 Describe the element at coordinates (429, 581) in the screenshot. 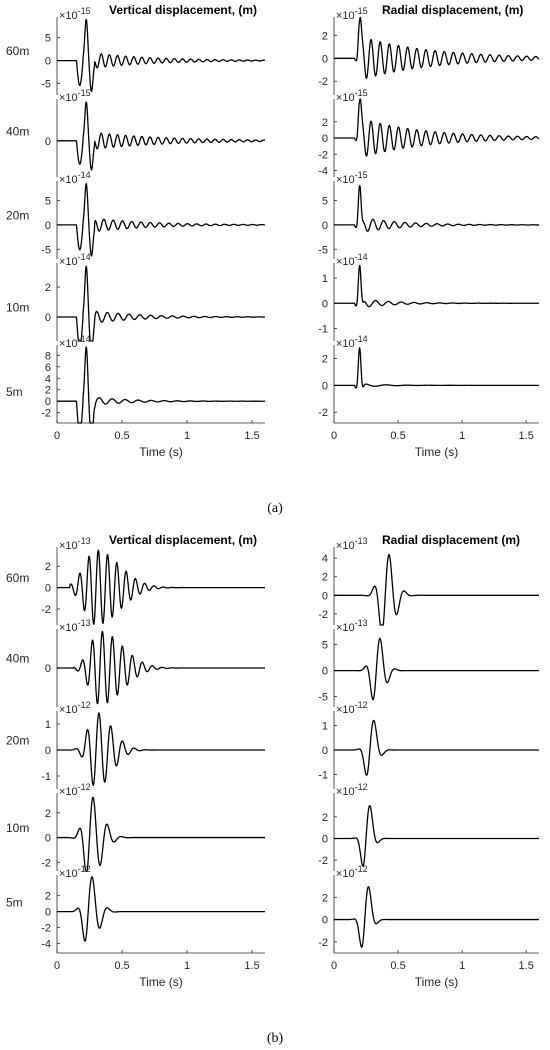

I see `panel-1: -2 0 2 4 ×10 -13` at that location.